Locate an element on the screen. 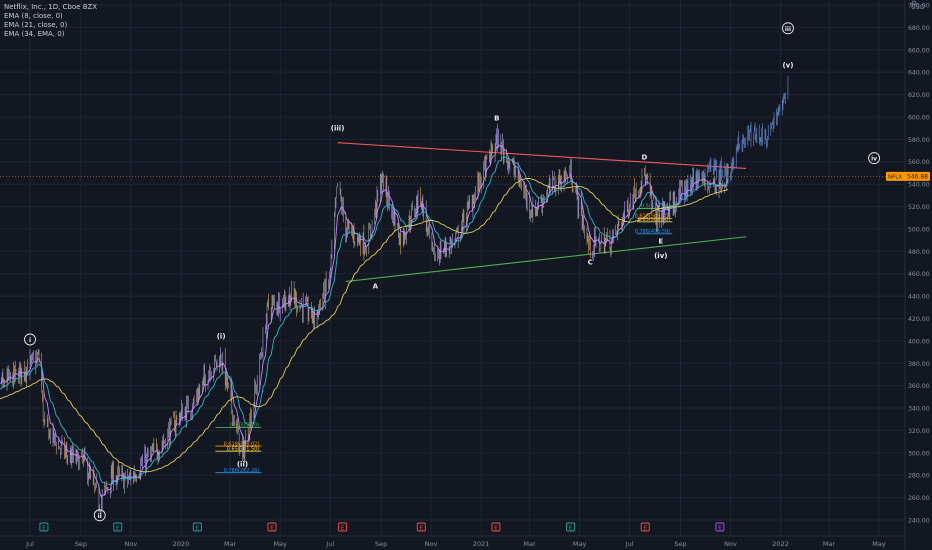  svg-text: D is located at coordinates (644, 158).